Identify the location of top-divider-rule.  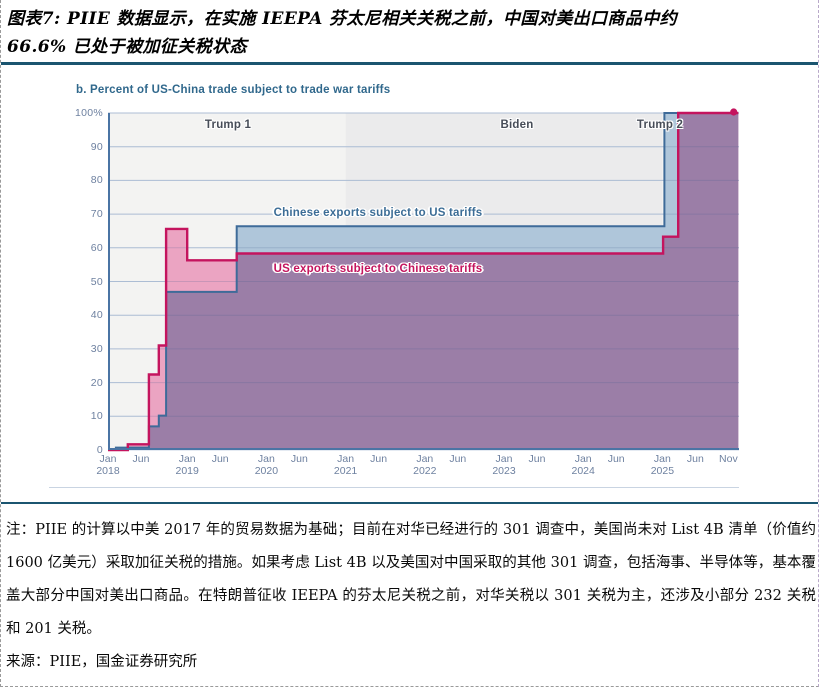
(409, 63).